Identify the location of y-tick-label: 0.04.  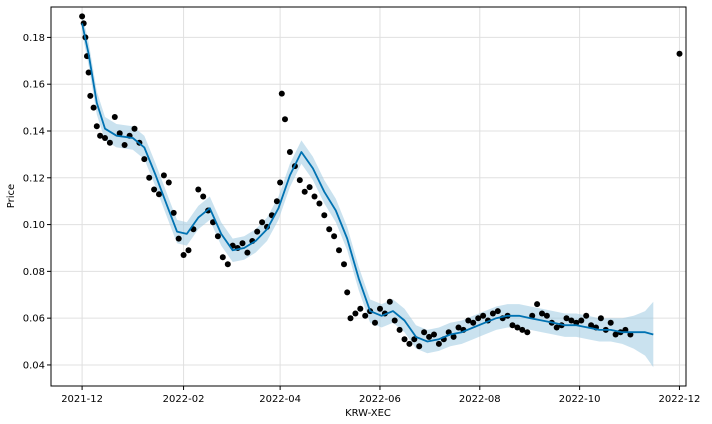
(34, 365).